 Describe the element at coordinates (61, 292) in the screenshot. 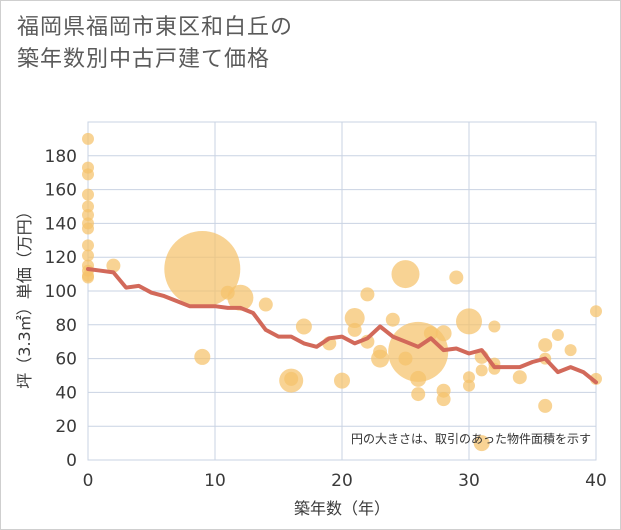

I see `y-tick-label: 100` at that location.